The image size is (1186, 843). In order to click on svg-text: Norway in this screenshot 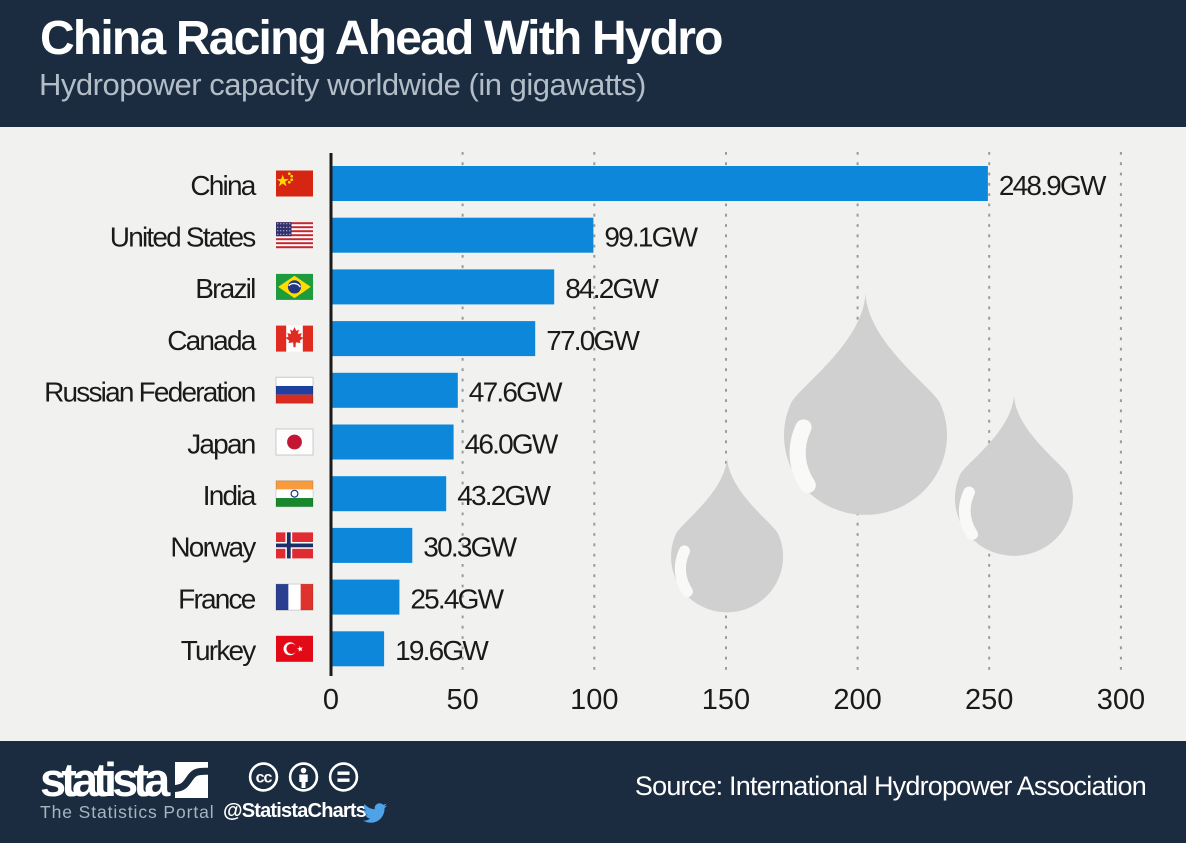, I will do `click(213, 547)`.